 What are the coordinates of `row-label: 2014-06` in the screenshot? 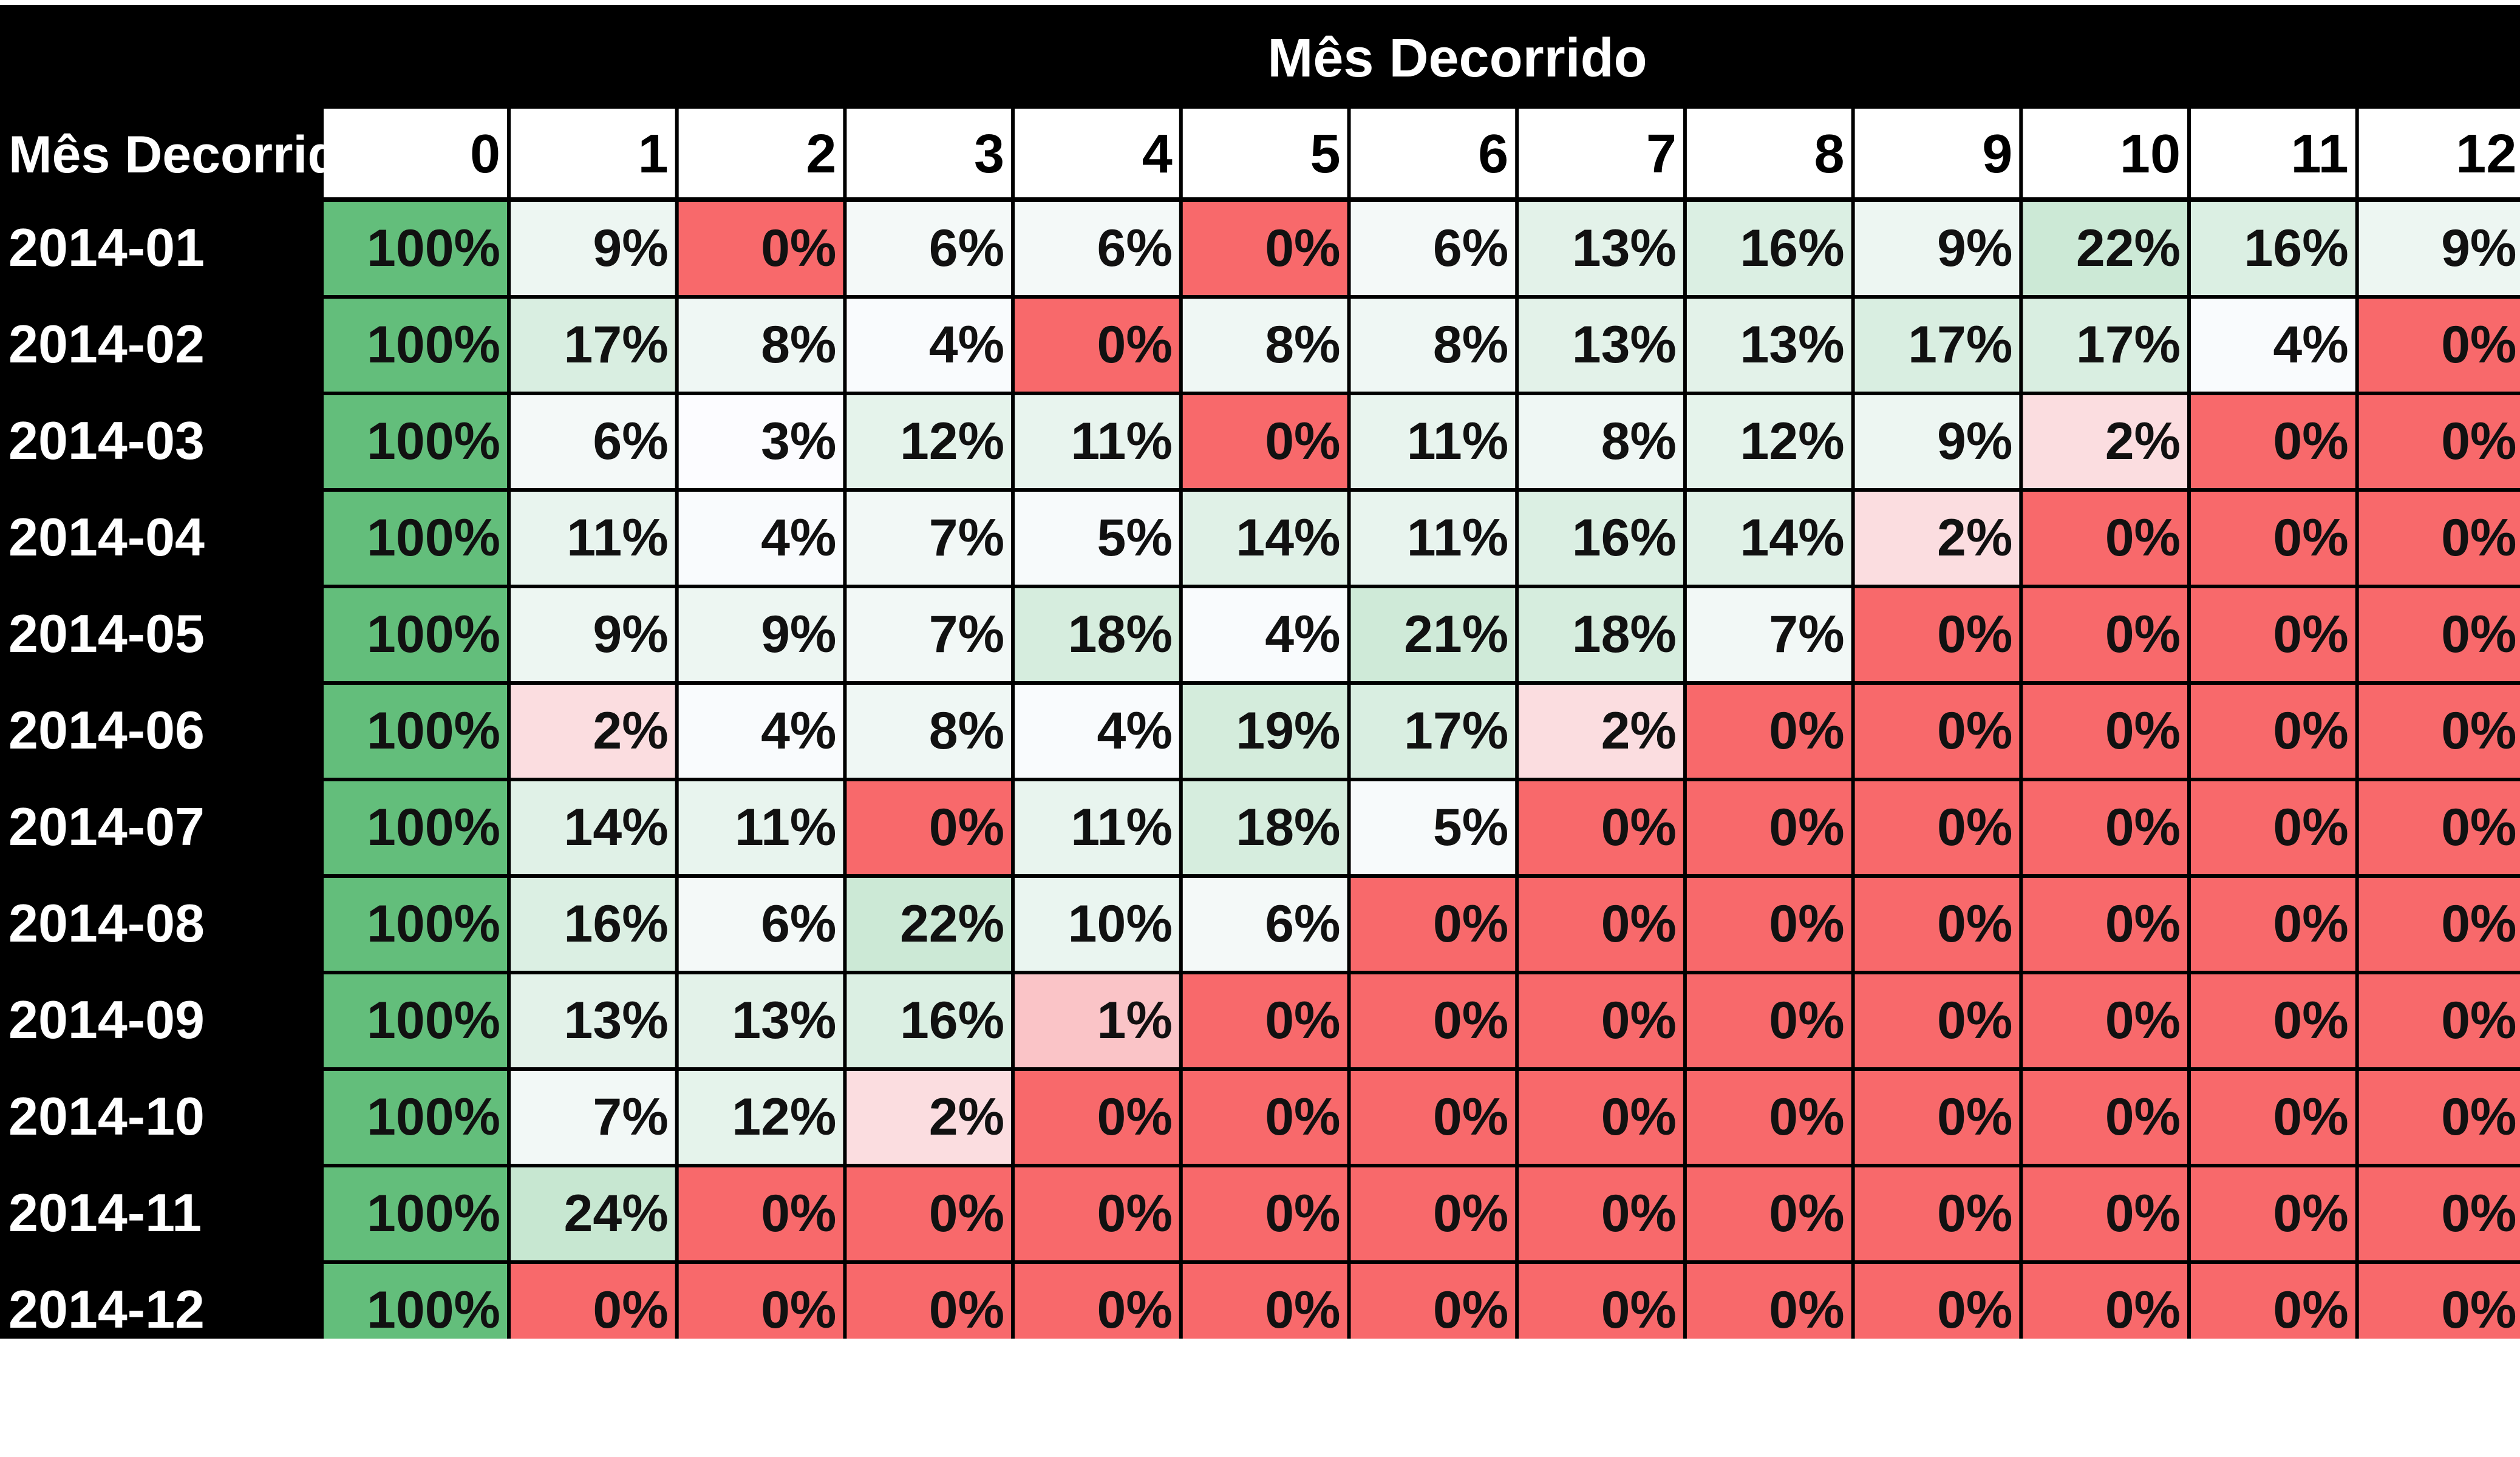 It's located at (107, 730).